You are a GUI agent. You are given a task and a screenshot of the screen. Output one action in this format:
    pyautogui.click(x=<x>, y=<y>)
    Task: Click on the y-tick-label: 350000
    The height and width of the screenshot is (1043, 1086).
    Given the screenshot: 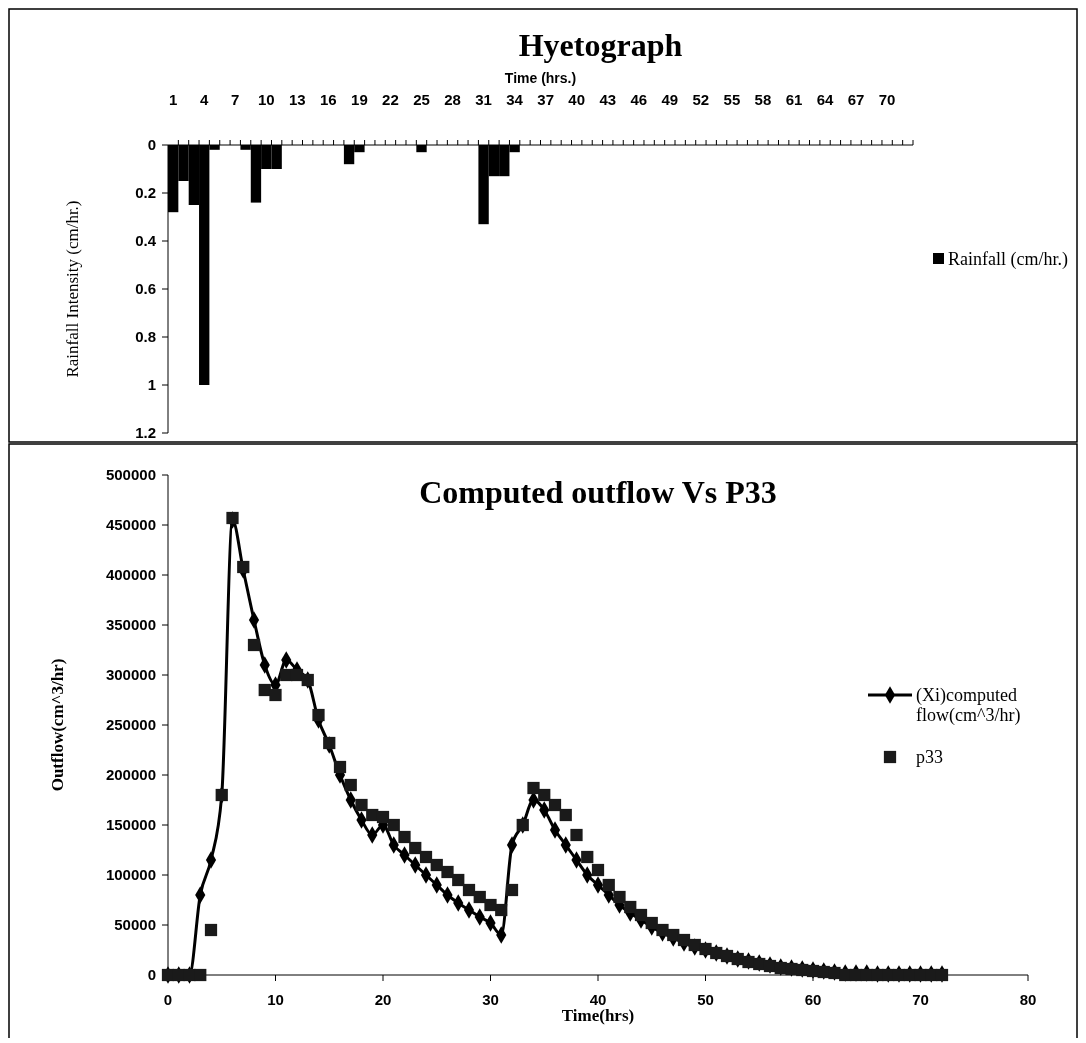 What is the action you would take?
    pyautogui.click(x=130, y=625)
    